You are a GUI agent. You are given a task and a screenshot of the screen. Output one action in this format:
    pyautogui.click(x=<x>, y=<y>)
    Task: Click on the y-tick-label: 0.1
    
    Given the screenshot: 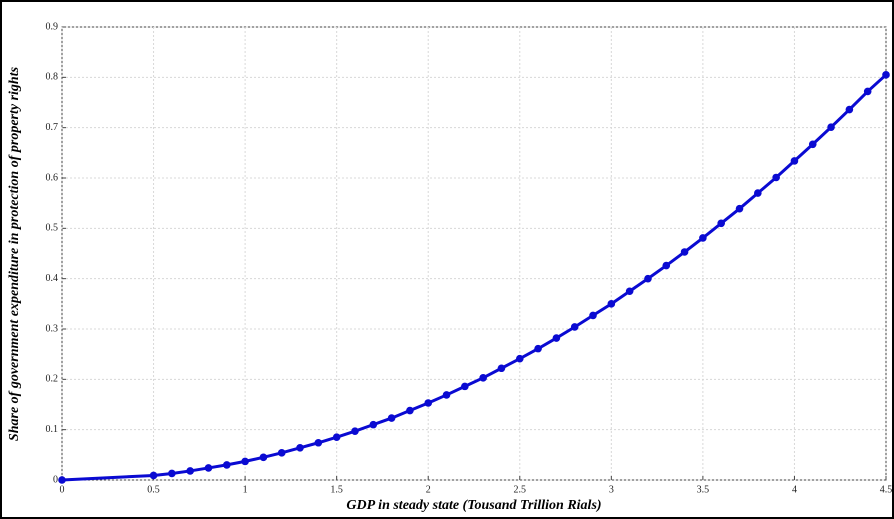 What is the action you would take?
    pyautogui.click(x=52, y=429)
    